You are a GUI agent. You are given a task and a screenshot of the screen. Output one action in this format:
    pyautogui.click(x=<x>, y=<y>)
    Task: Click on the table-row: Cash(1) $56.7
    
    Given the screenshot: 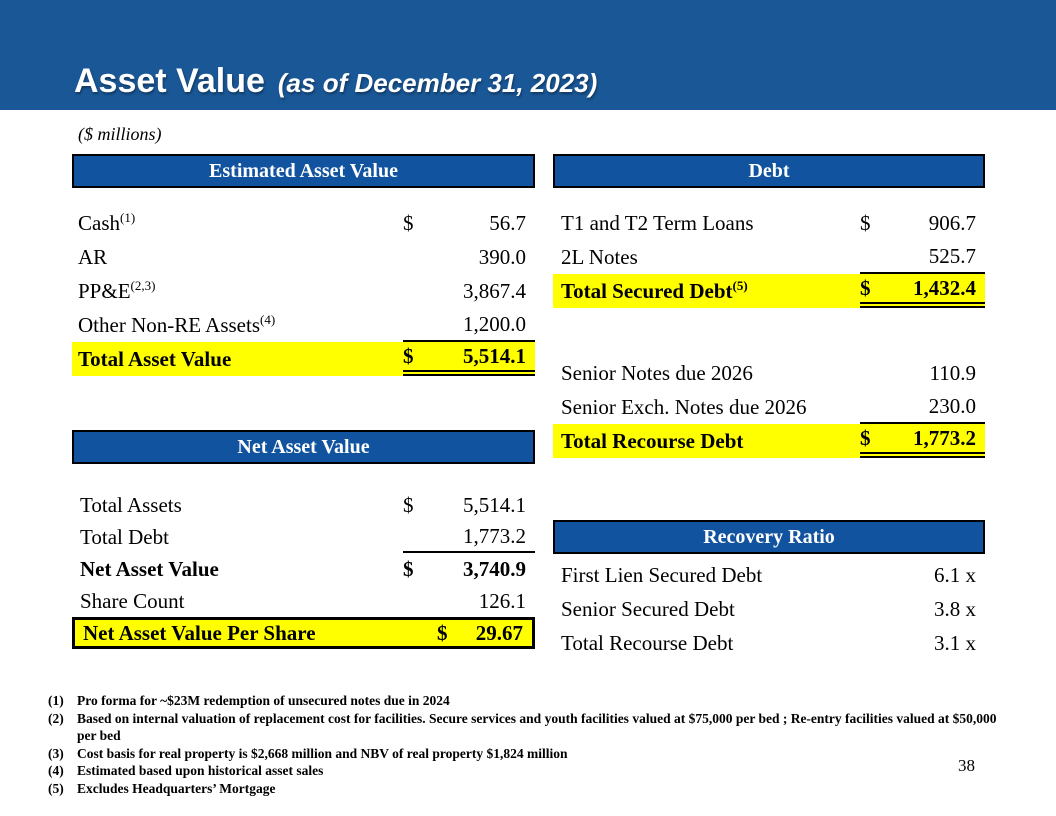 What is the action you would take?
    pyautogui.click(x=303, y=223)
    